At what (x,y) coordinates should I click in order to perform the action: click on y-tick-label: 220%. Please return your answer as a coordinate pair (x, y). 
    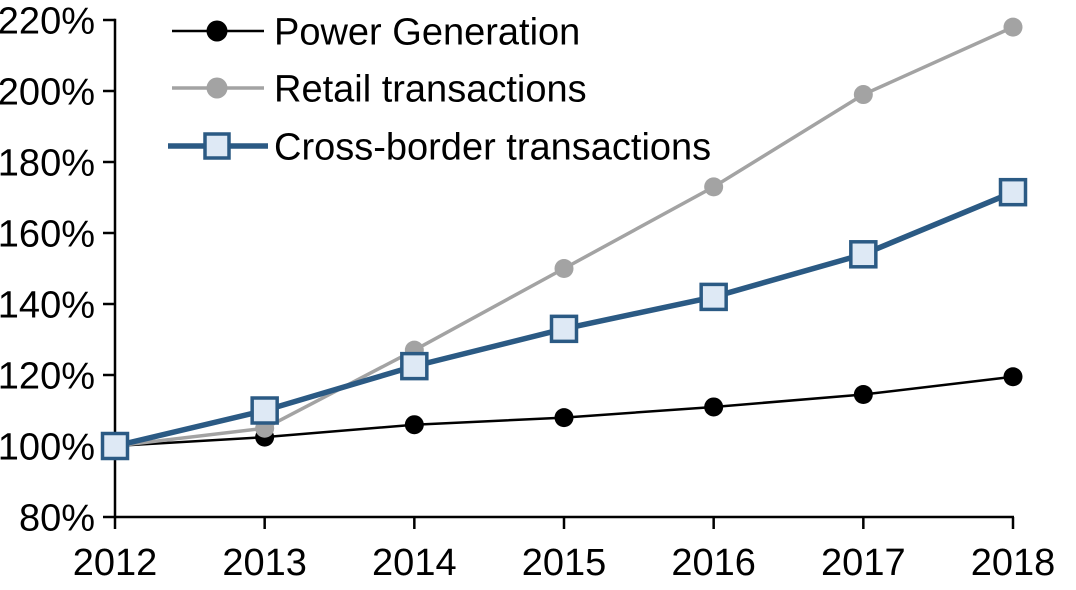
    Looking at the image, I should click on (47, 22).